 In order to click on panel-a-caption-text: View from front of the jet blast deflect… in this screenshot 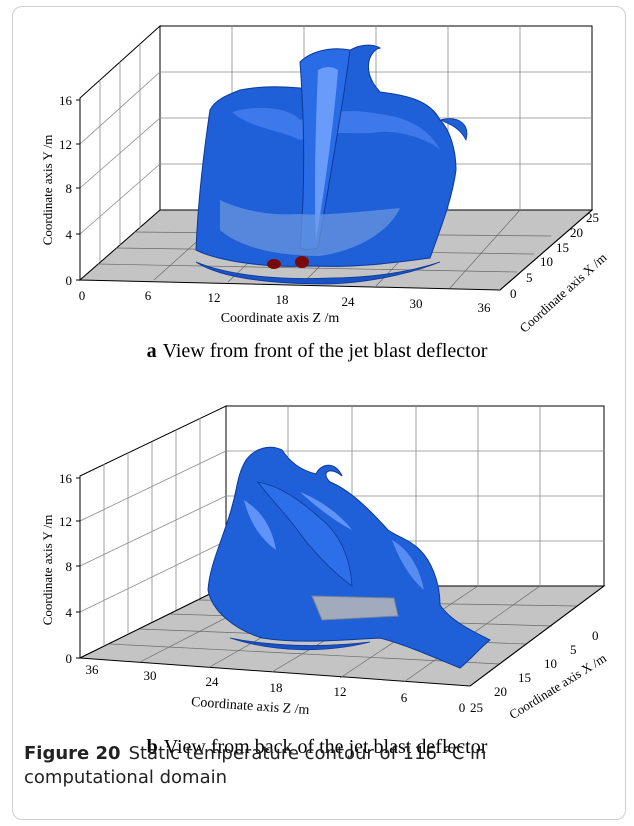, I will do `click(325, 351)`.